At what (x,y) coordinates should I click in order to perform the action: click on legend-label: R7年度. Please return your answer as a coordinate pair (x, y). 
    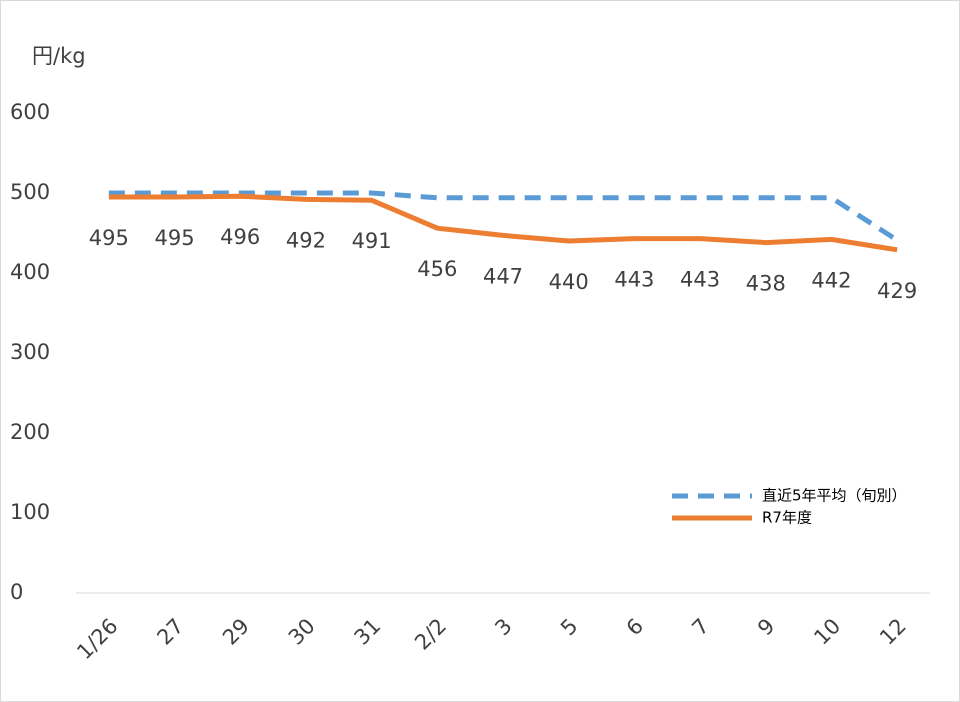
    Looking at the image, I should click on (787, 518).